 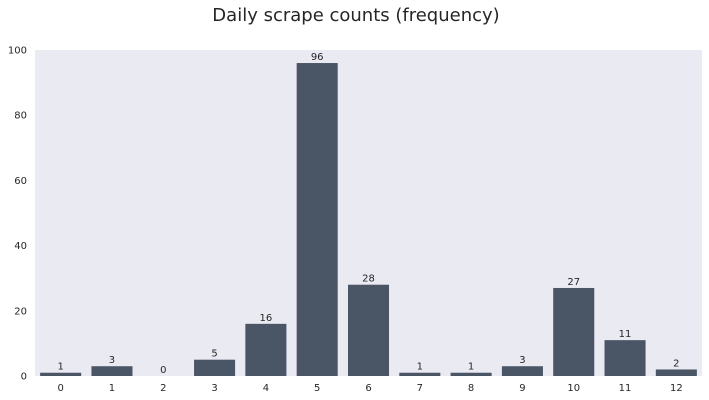 I want to click on x-tick-label: 4, so click(x=266, y=388).